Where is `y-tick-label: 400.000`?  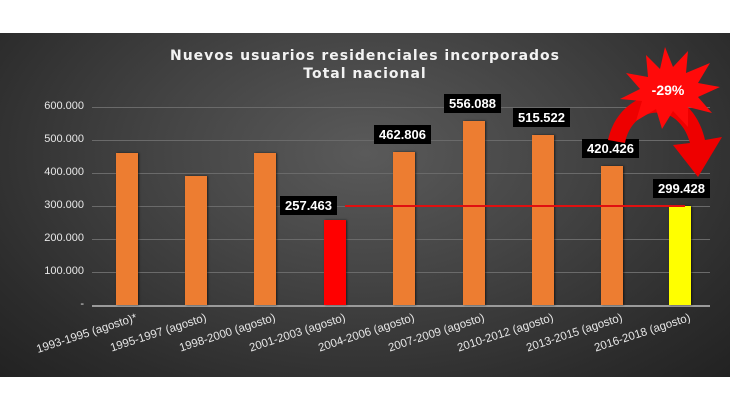
y-tick-label: 400.000 is located at coordinates (64, 172).